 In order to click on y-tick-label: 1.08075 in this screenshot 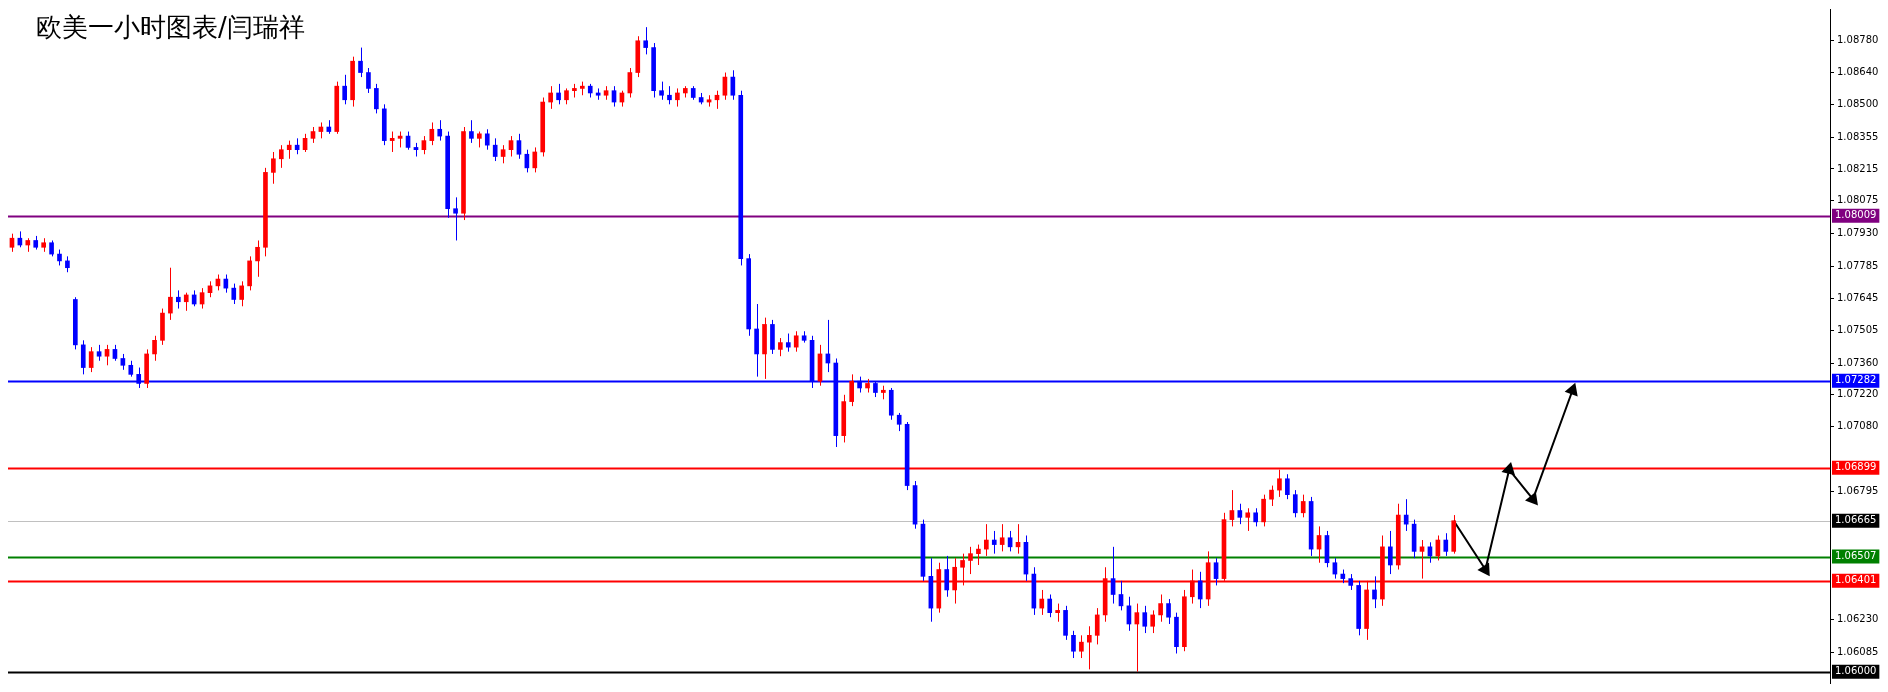, I will do `click(1858, 200)`.